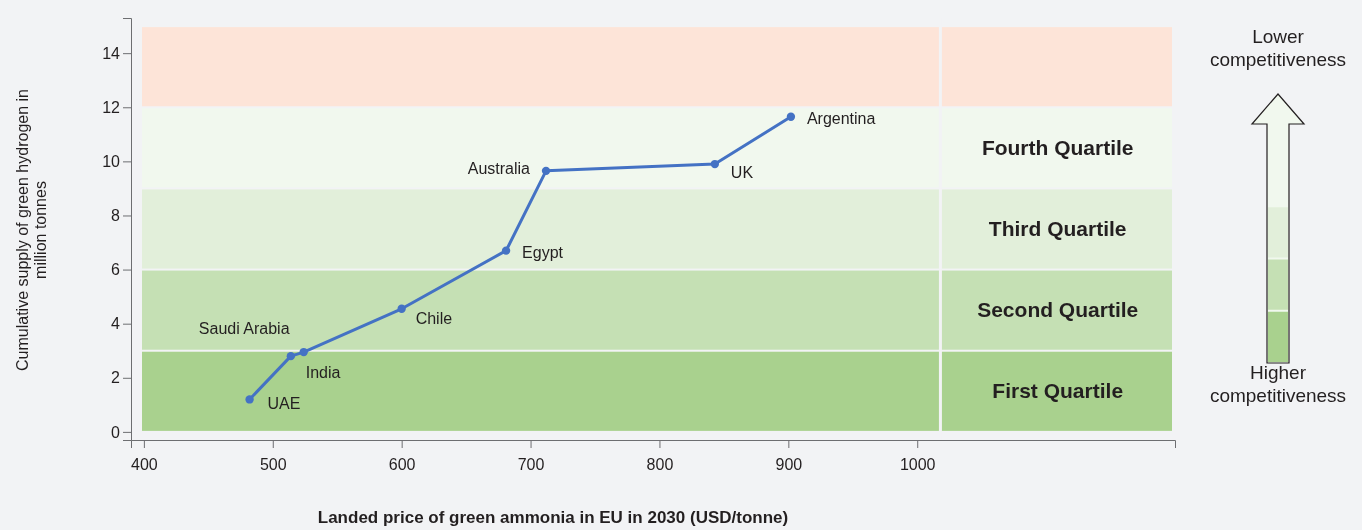 The height and width of the screenshot is (530, 1362). I want to click on annotation: UAE, so click(284, 404).